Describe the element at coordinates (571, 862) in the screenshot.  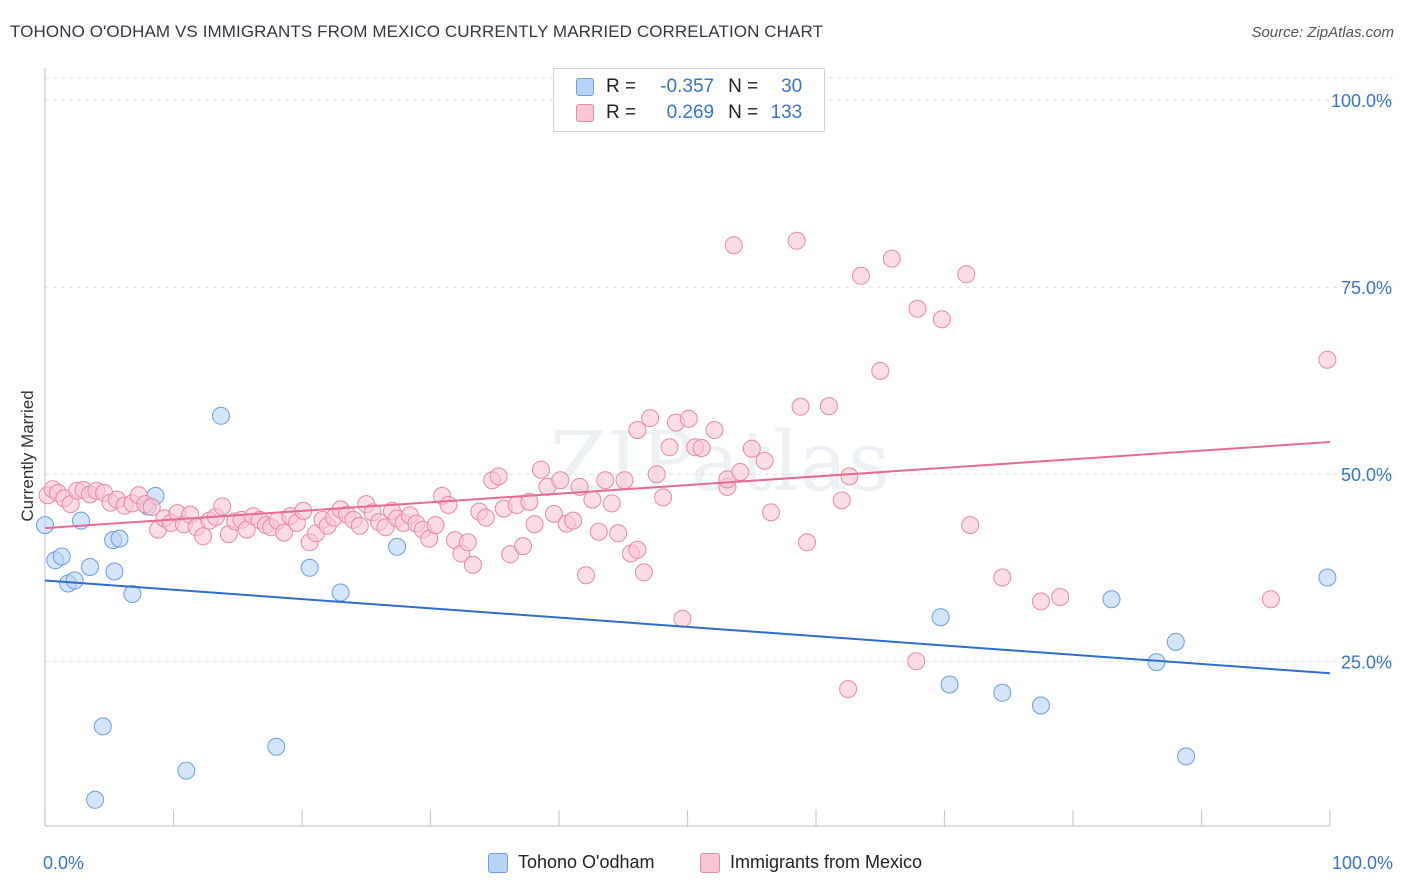
I see `bottom-legend-tohono: Tohono O'odham` at that location.